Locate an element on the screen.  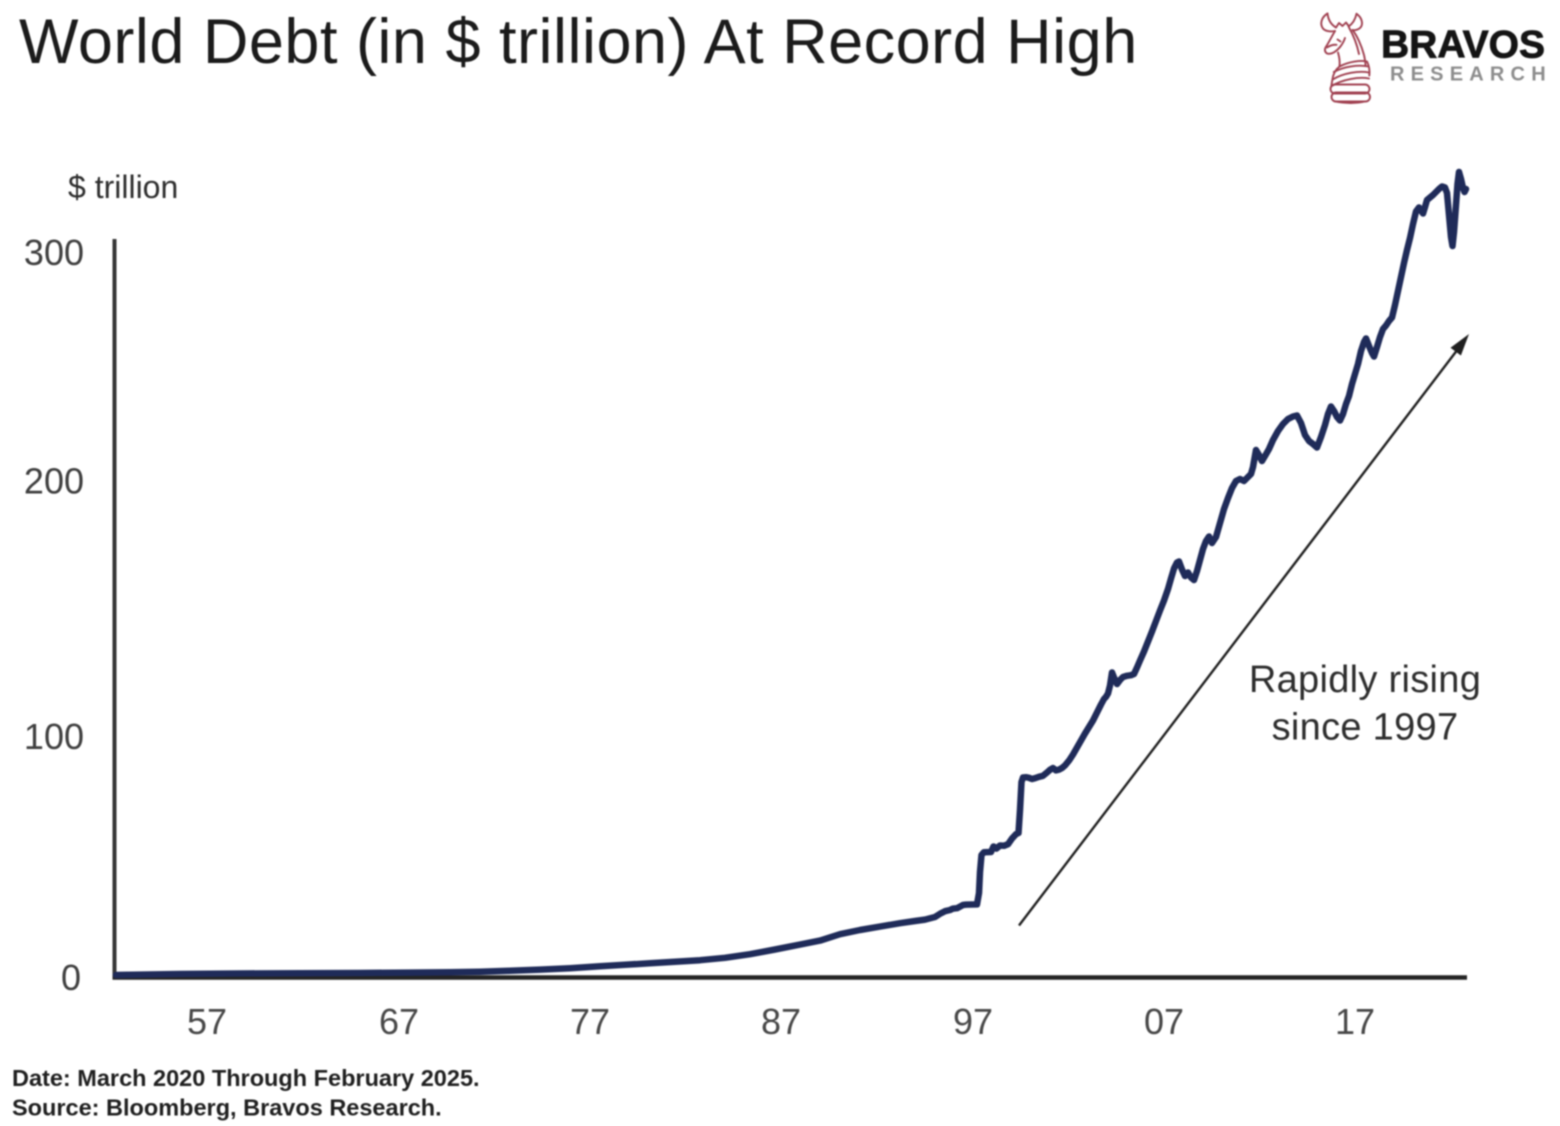
svg-text: 17 is located at coordinates (1355, 1021).